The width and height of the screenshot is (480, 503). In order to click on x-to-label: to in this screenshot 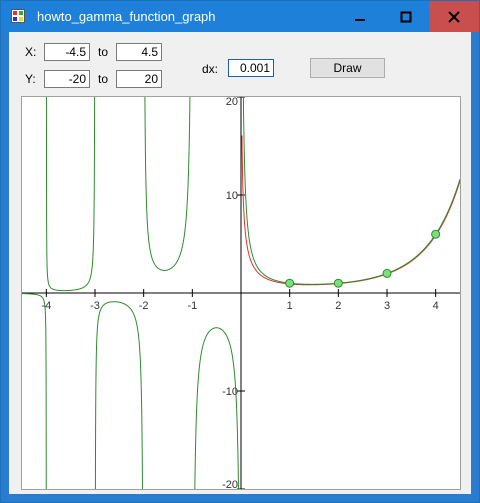, I will do `click(103, 52)`.